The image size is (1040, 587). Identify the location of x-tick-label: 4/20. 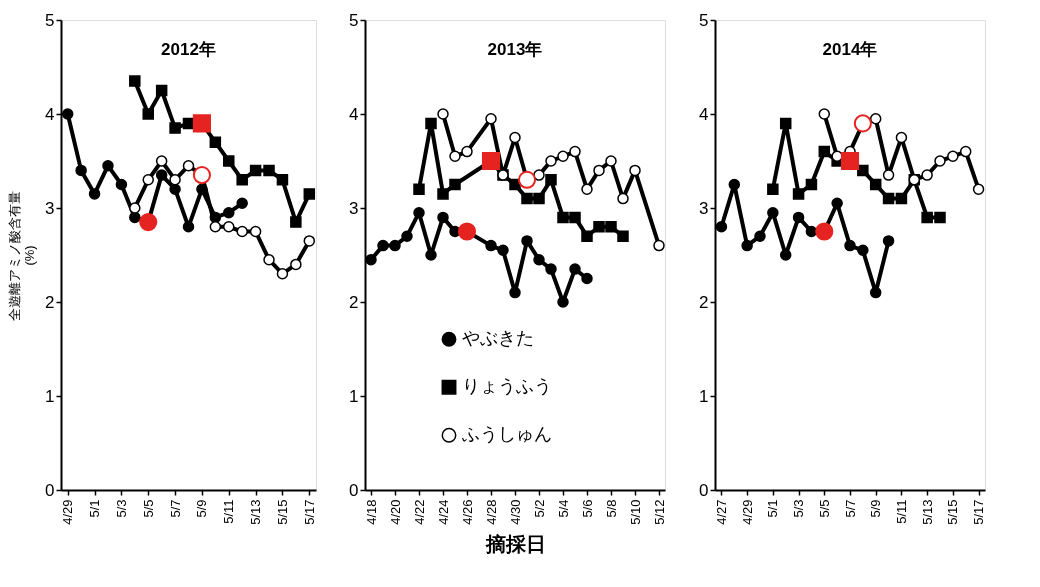
(395, 512).